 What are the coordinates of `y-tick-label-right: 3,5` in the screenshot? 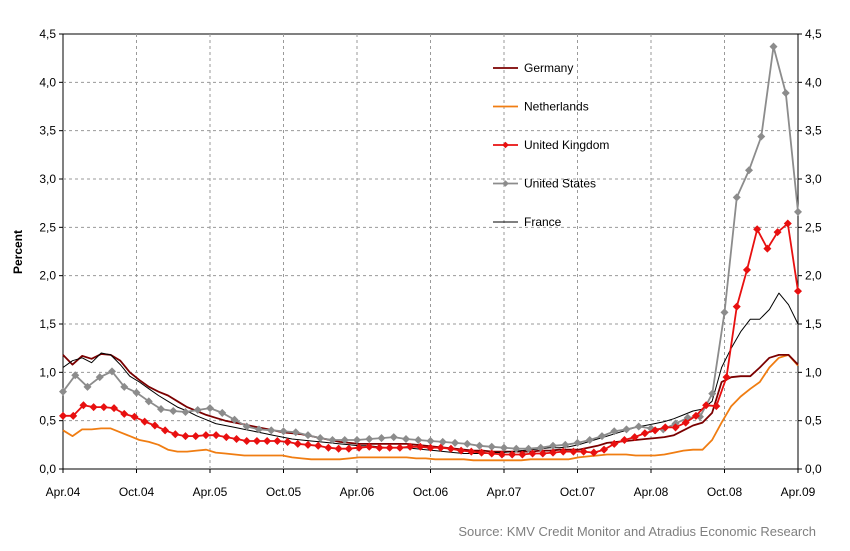 It's located at (813, 131).